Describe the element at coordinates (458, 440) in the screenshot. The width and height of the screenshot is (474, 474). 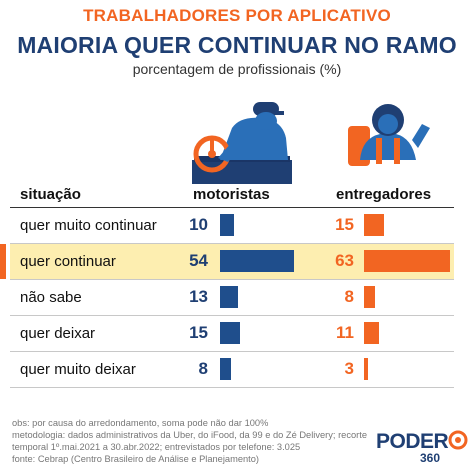
I see `logo-mark-icon` at that location.